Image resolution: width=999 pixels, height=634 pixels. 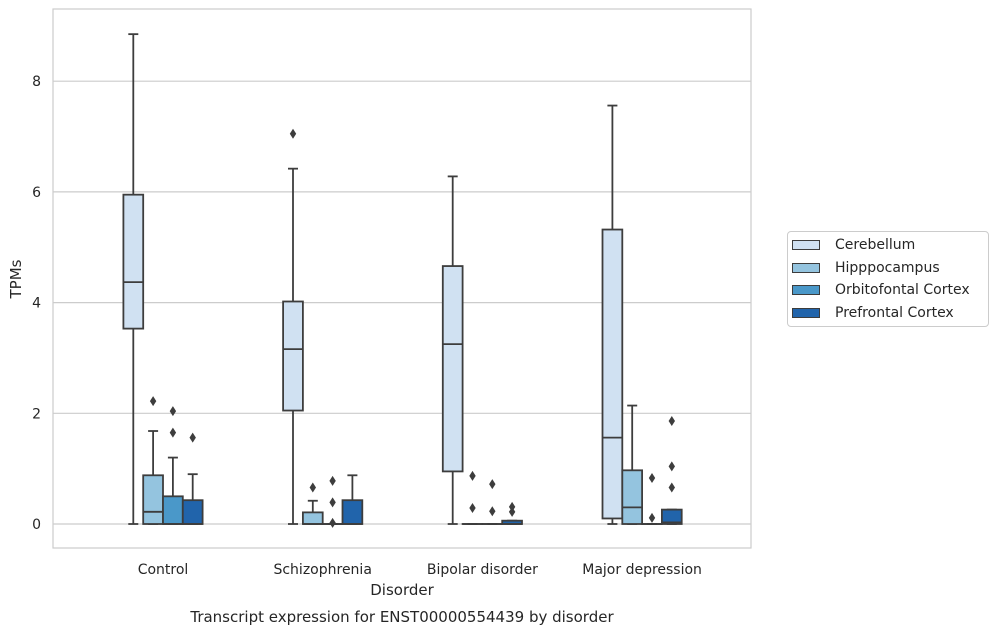 What do you see at coordinates (322, 570) in the screenshot?
I see `x-tick-label: Schizophrenia` at bounding box center [322, 570].